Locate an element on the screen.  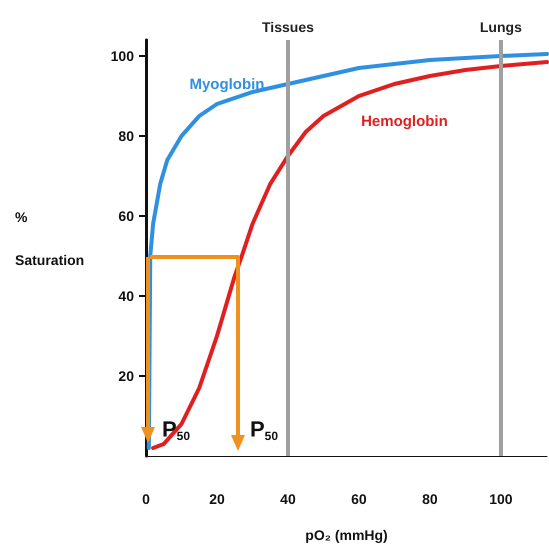
y-tick-label: 100 is located at coordinates (122, 56).